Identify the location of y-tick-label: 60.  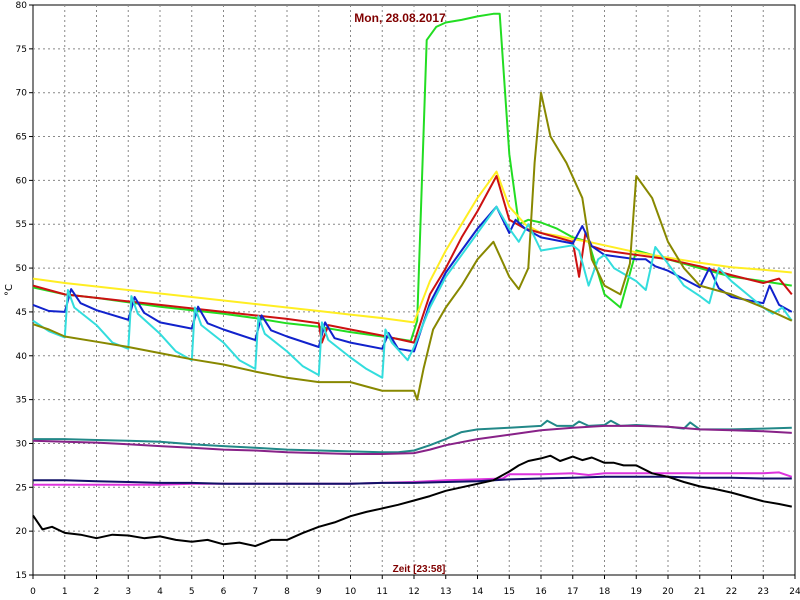
(22, 181).